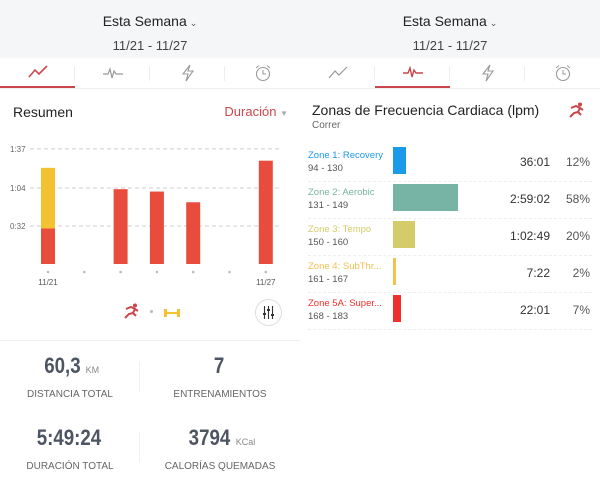 The image size is (600, 486). I want to click on zone-name: Zone 2: Aerobic, so click(341, 192).